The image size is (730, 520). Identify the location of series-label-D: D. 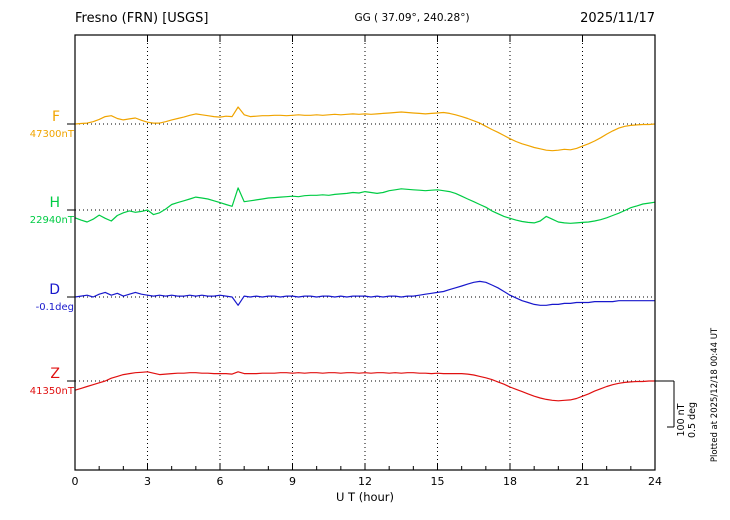
(54, 290).